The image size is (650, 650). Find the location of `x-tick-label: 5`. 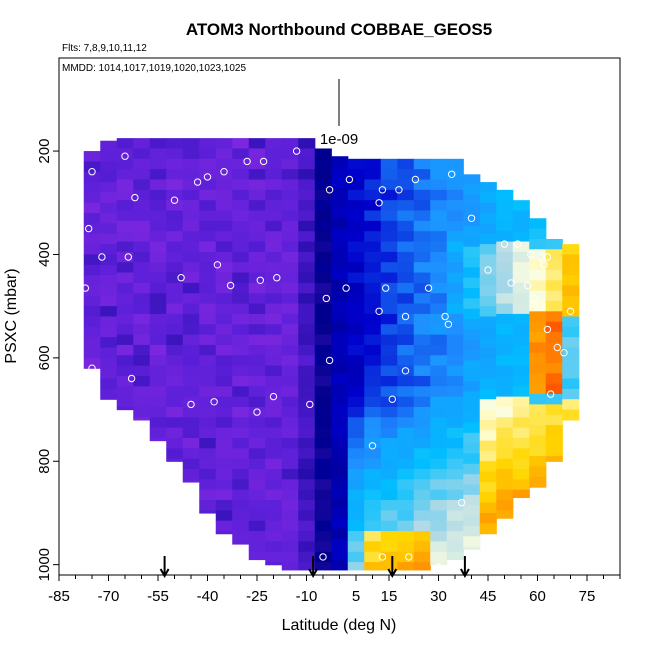

x-tick-label: 5 is located at coordinates (356, 596).